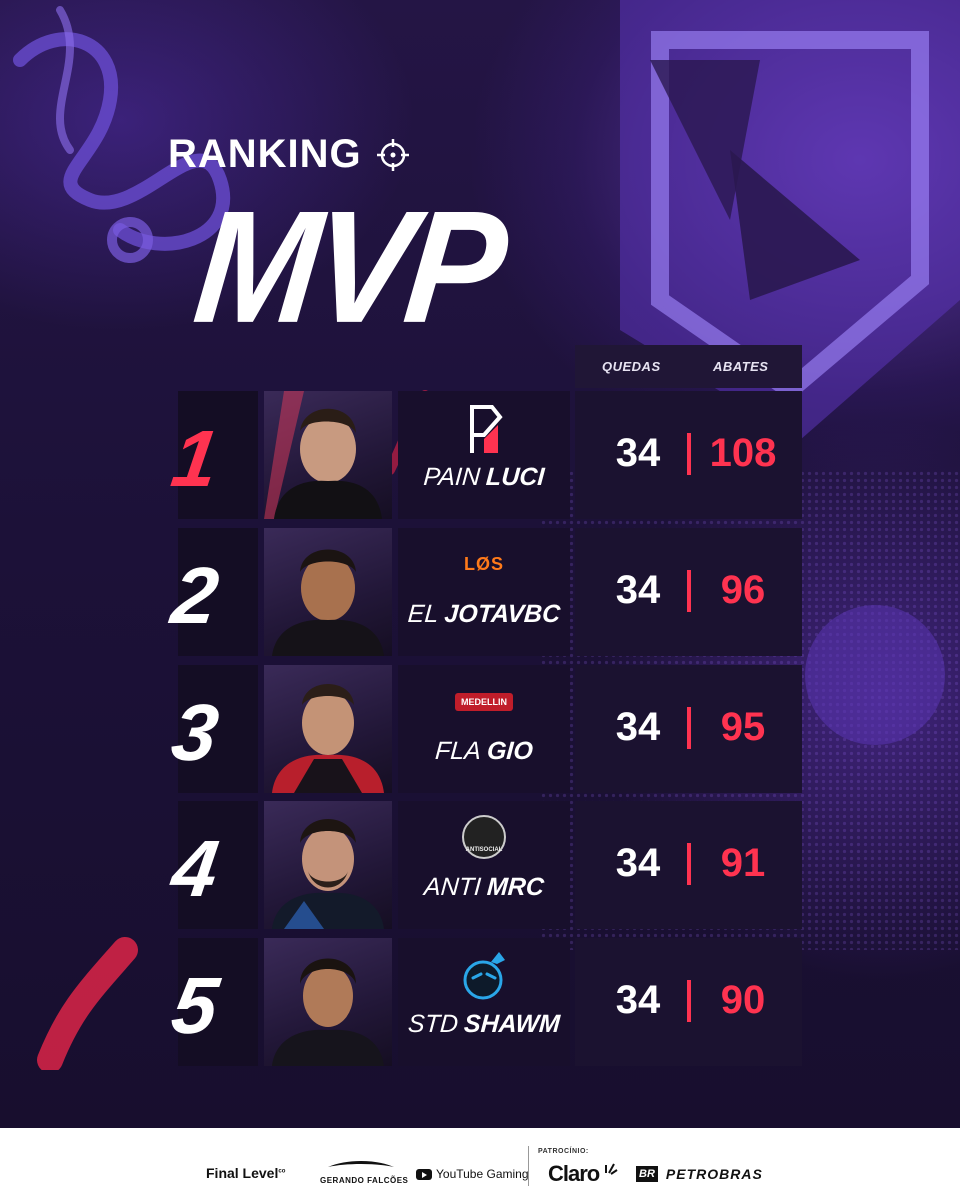  Describe the element at coordinates (195, 868) in the screenshot. I see `rank-number: 4` at that location.